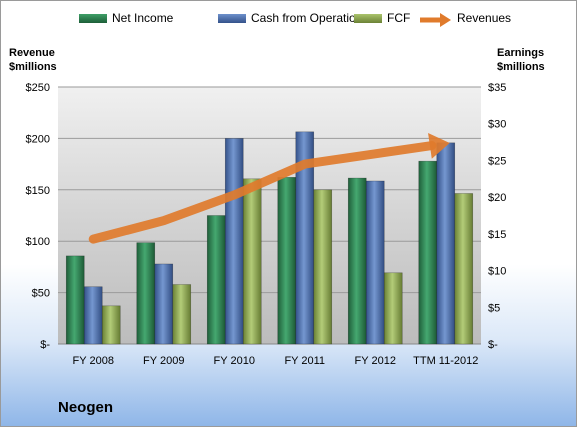 The width and height of the screenshot is (577, 427). What do you see at coordinates (445, 361) in the screenshot?
I see `x-tick-label: TTM 11-2012` at bounding box center [445, 361].